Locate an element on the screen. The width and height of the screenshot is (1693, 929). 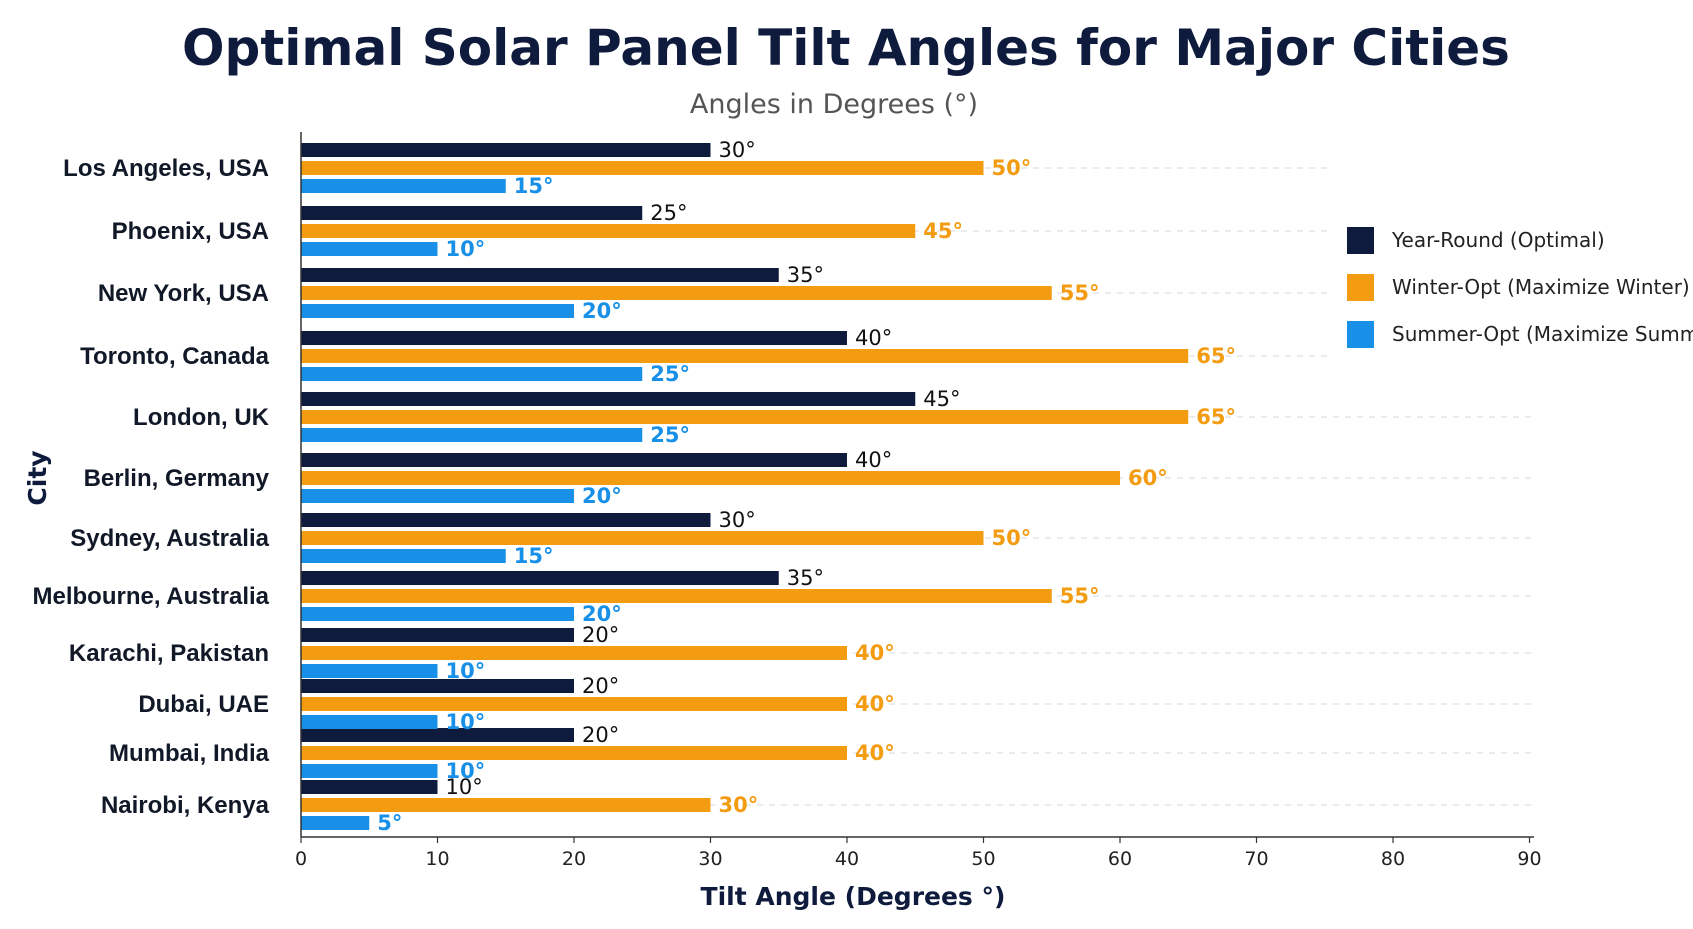
data-label: 35° is located at coordinates (805, 578).